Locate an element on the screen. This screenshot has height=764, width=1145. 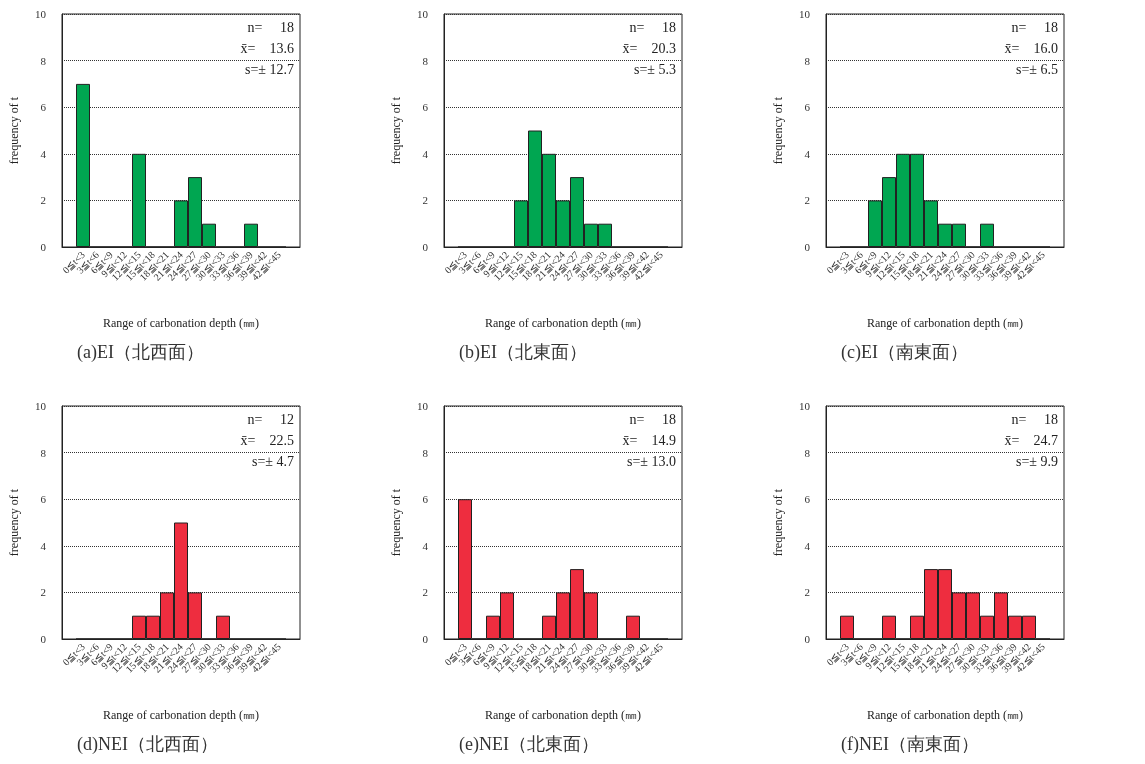
annotation: s=± 12.7 is located at coordinates (269, 69).